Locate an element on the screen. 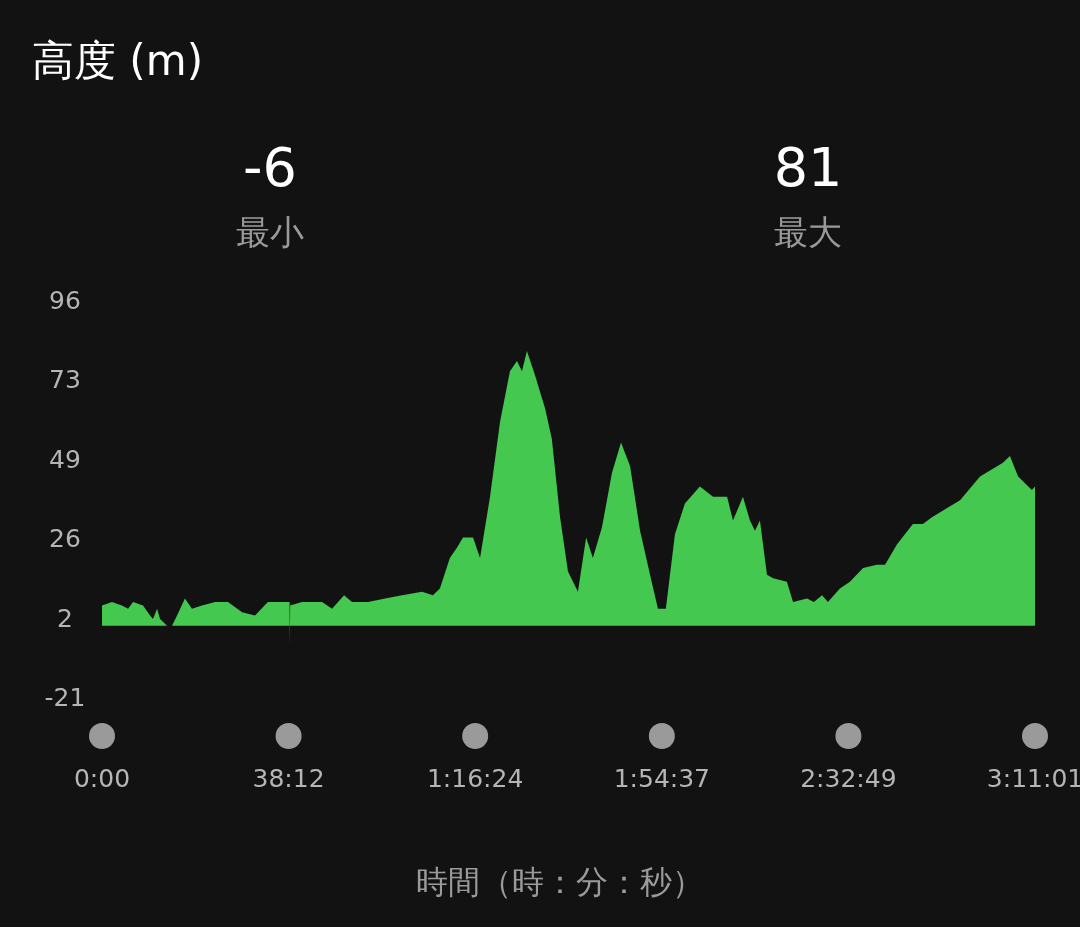 Image resolution: width=1080 pixels, height=927 pixels. annotation: -6 is located at coordinates (270, 167).